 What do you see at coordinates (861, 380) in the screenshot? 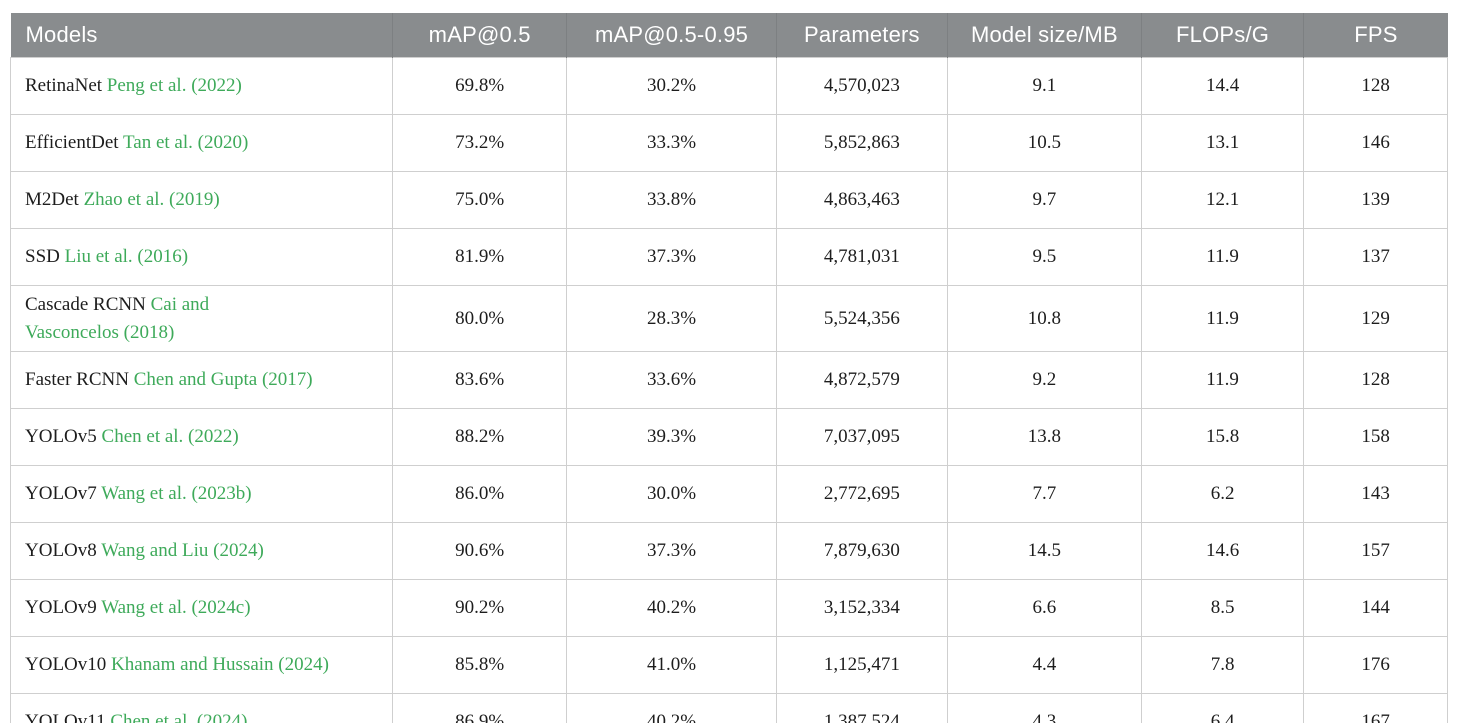
I see `parameters-cell: 4,872,579` at bounding box center [861, 380].